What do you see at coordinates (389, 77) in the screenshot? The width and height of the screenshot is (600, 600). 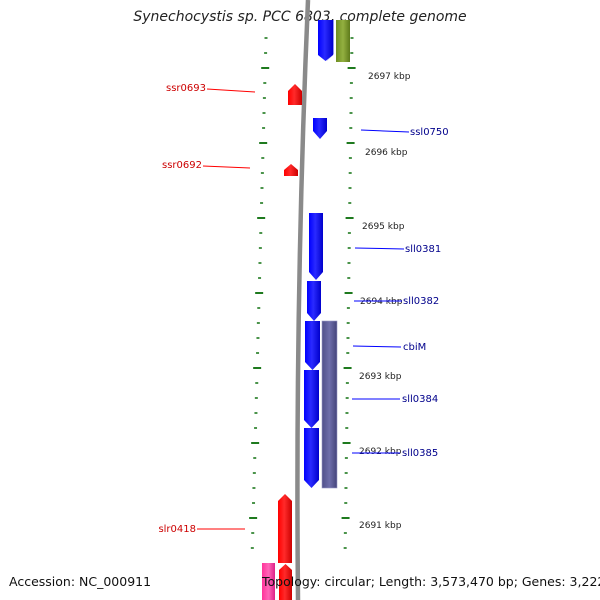 I see `scale-label: 2697 kbp` at bounding box center [389, 77].